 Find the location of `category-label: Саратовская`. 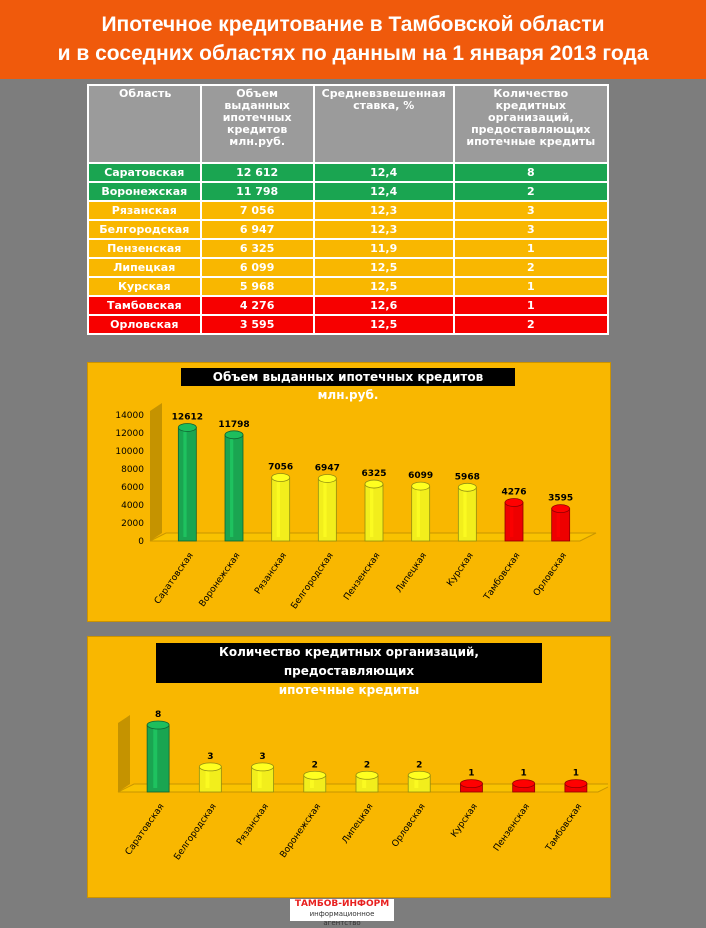

category-label: Саратовская is located at coordinates (174, 578).